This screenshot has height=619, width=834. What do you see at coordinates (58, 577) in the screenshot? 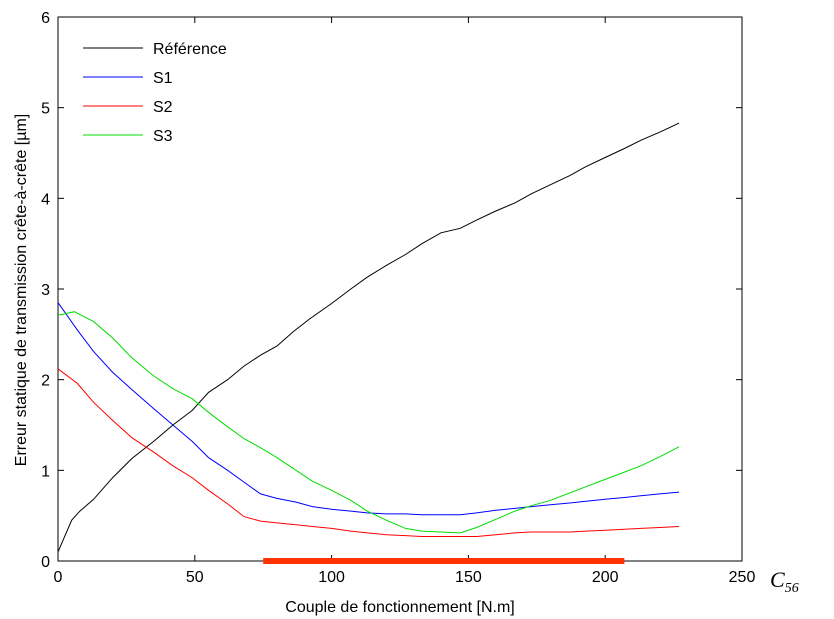
I see `x-tick-label: 0` at bounding box center [58, 577].